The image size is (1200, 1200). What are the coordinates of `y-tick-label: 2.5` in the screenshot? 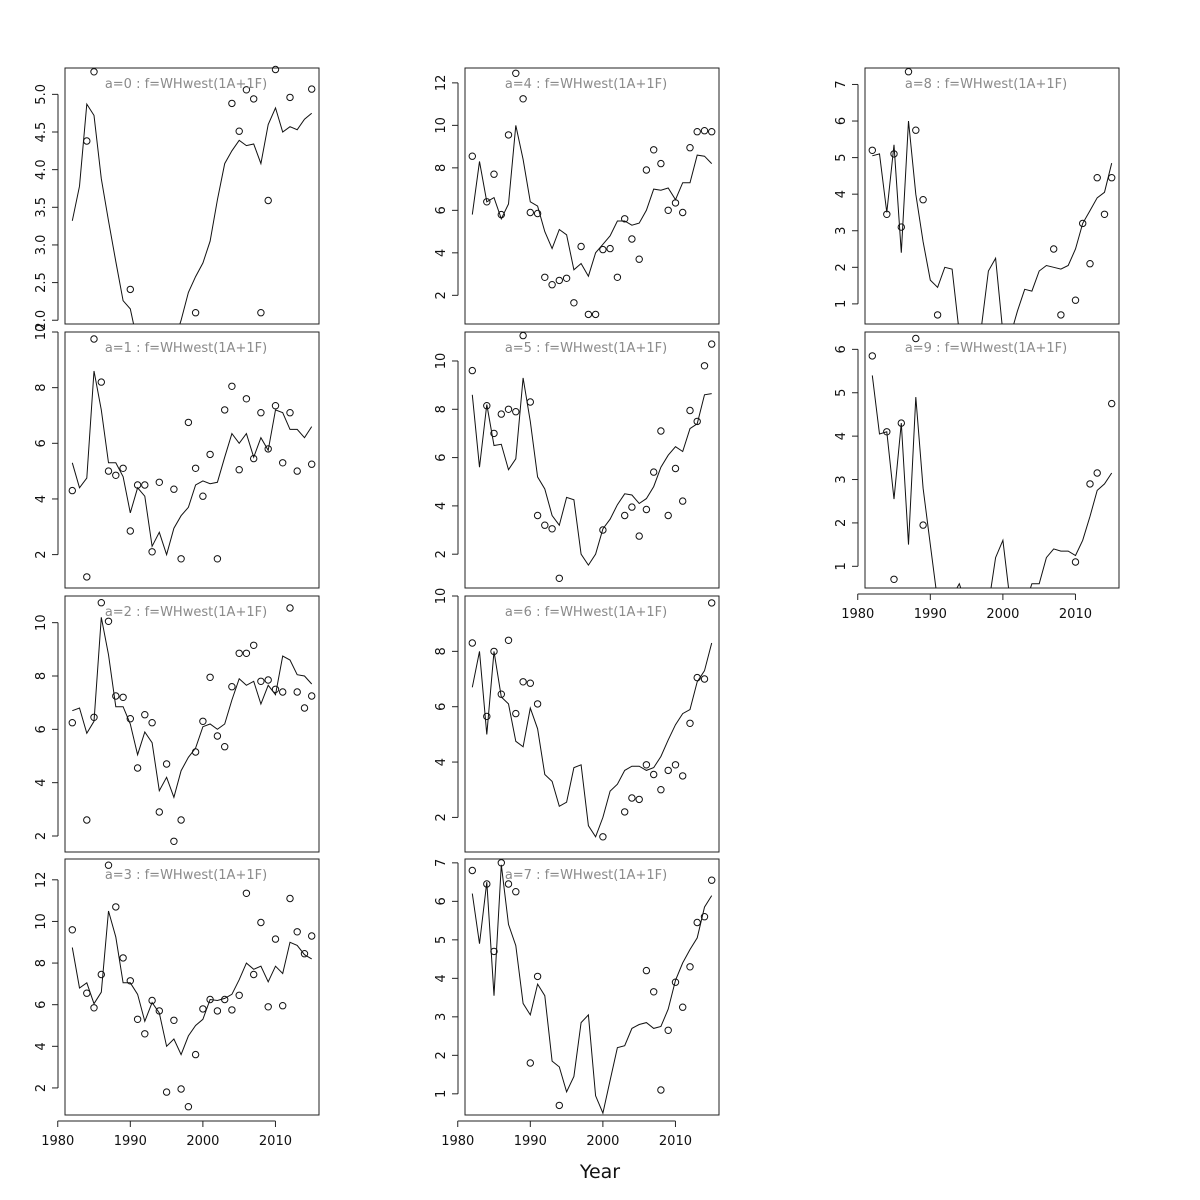 It's located at (41, 282).